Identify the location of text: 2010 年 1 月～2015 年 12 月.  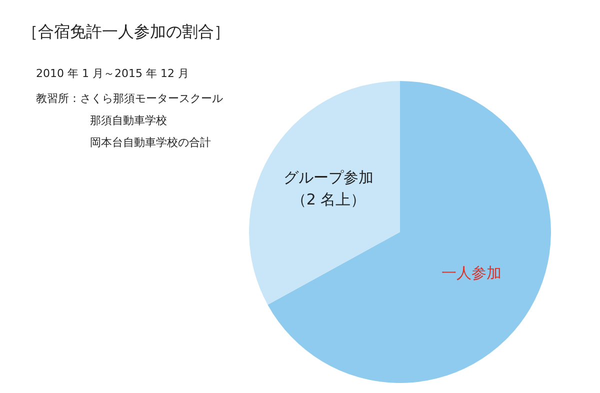
(112, 73).